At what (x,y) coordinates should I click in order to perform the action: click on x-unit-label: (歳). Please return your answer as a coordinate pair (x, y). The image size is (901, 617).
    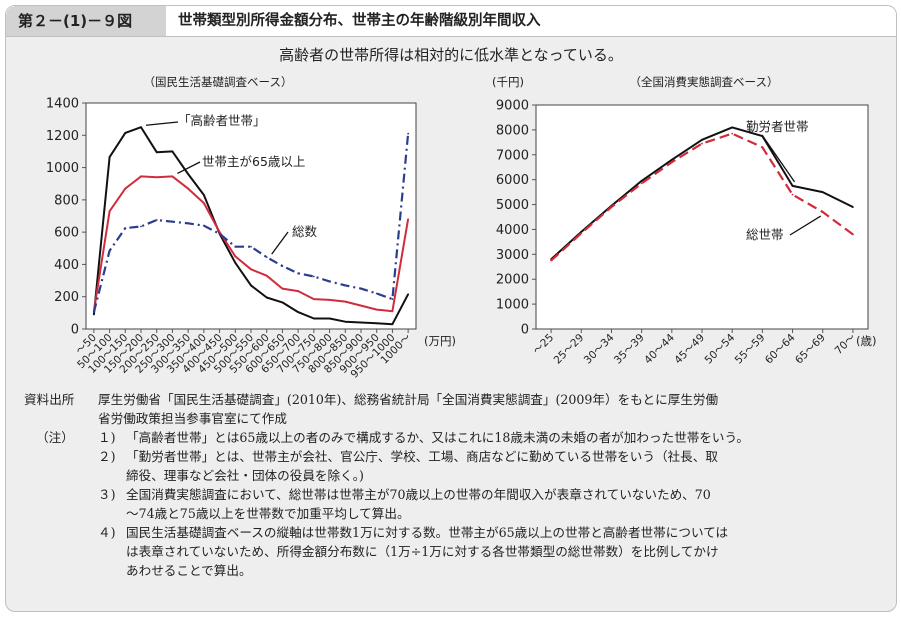
    Looking at the image, I should click on (866, 341).